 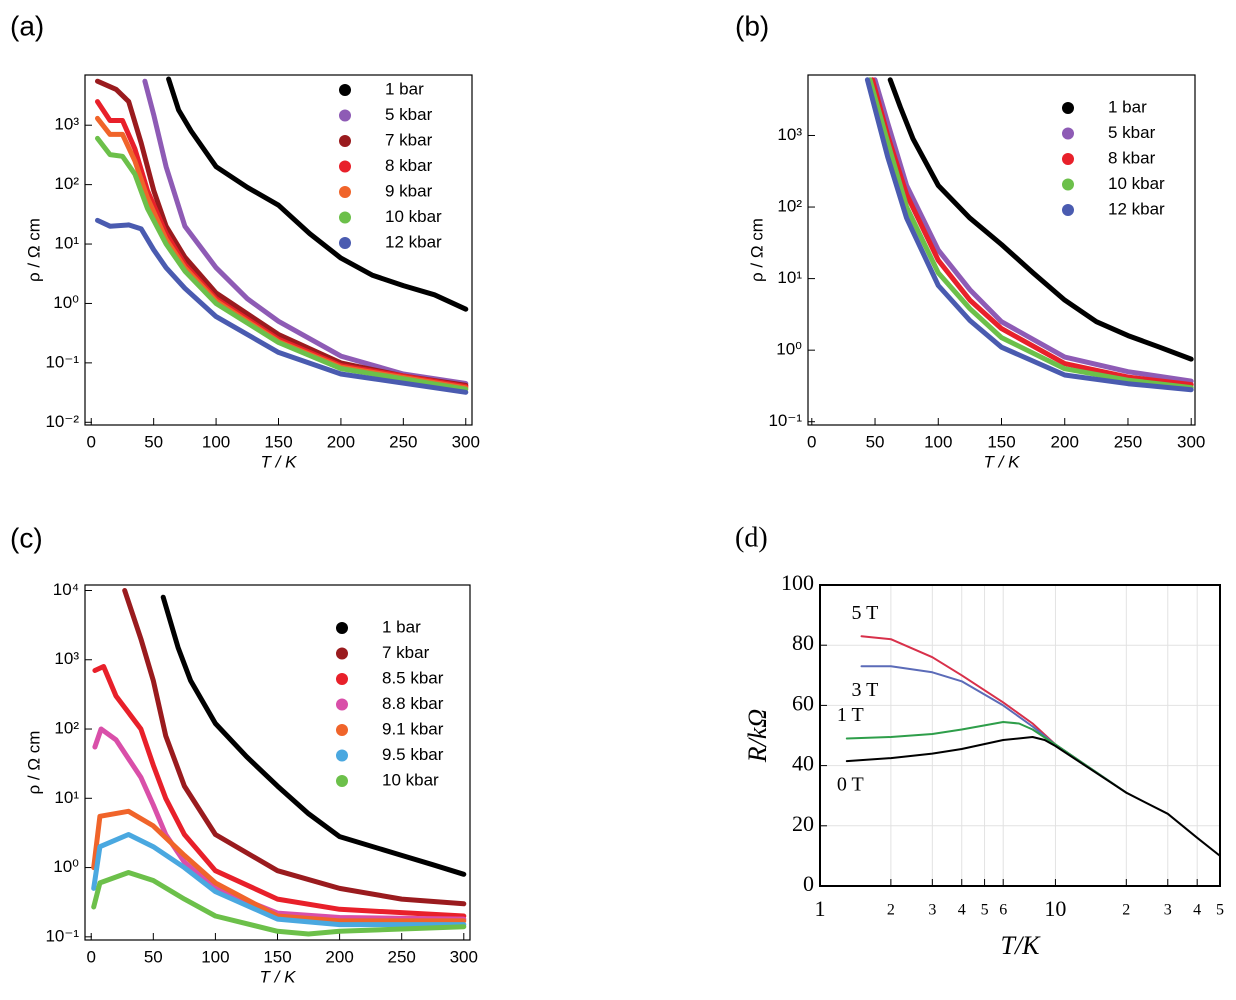 What do you see at coordinates (864, 613) in the screenshot?
I see `series-label: 5 T` at bounding box center [864, 613].